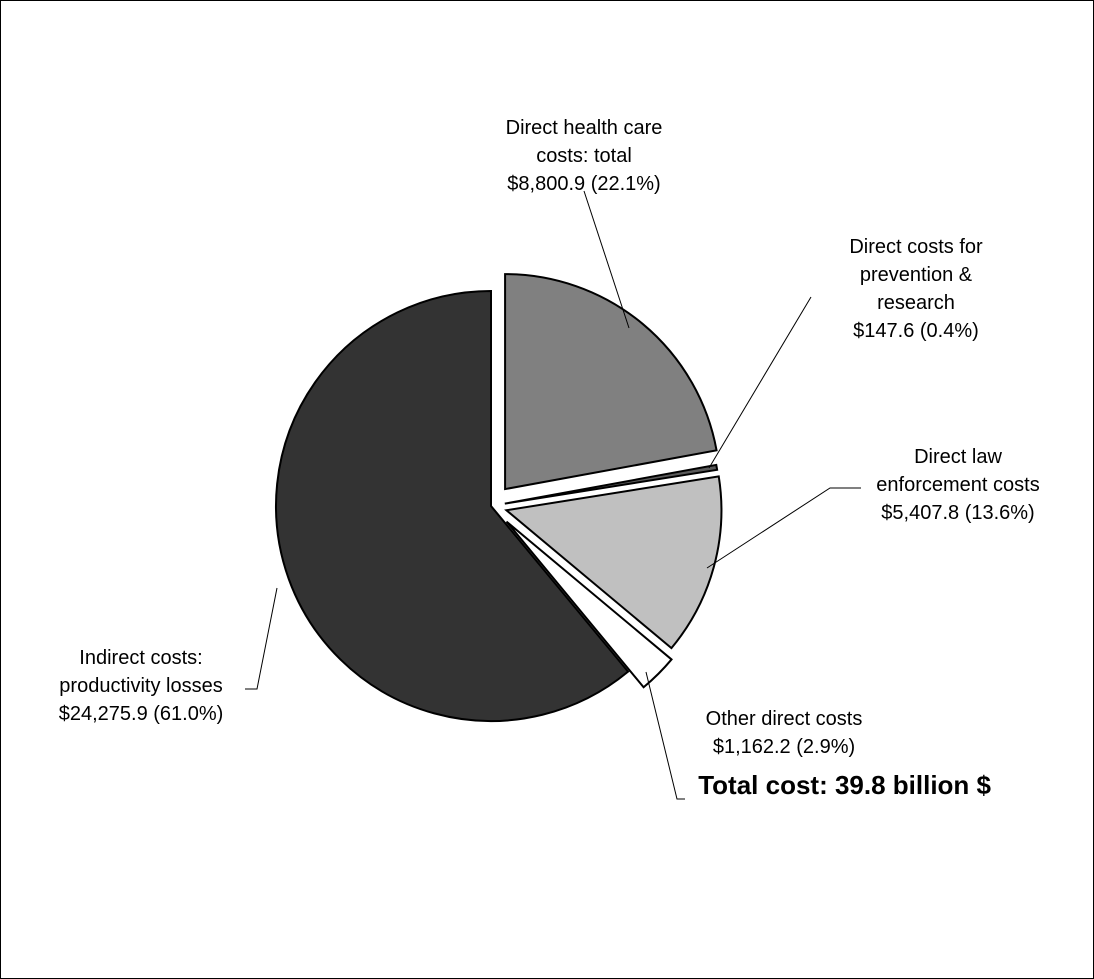 Image resolution: width=1094 pixels, height=979 pixels. Describe the element at coordinates (583, 184) in the screenshot. I see `slice-label-line: $8,800.9 (22.1%)` at that location.